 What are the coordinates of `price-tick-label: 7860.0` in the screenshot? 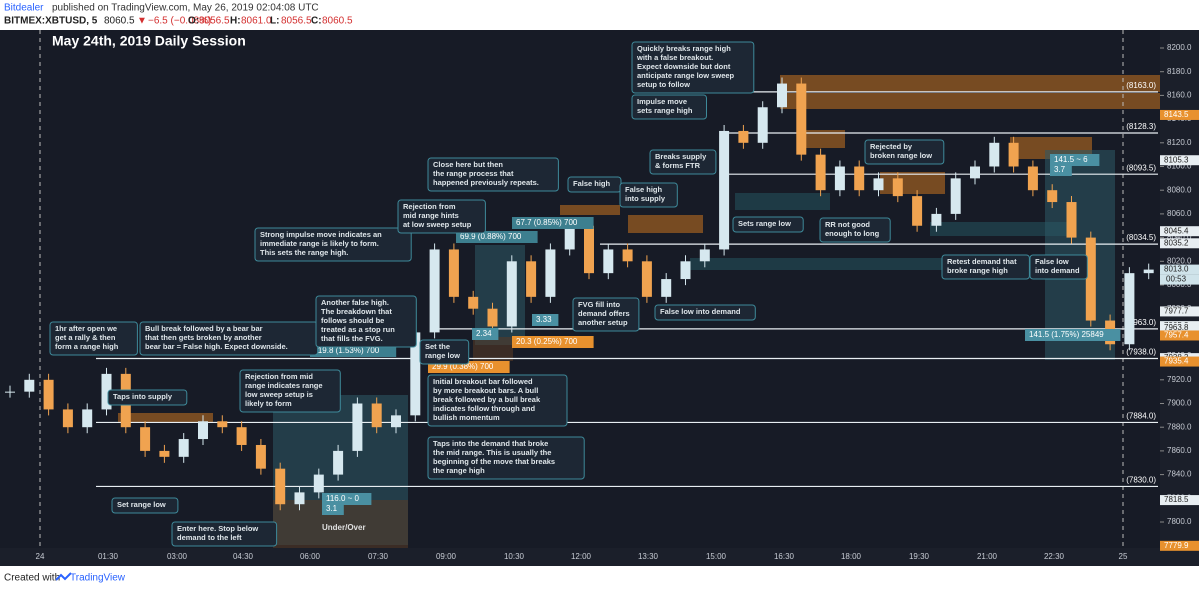 It's located at (1179, 450).